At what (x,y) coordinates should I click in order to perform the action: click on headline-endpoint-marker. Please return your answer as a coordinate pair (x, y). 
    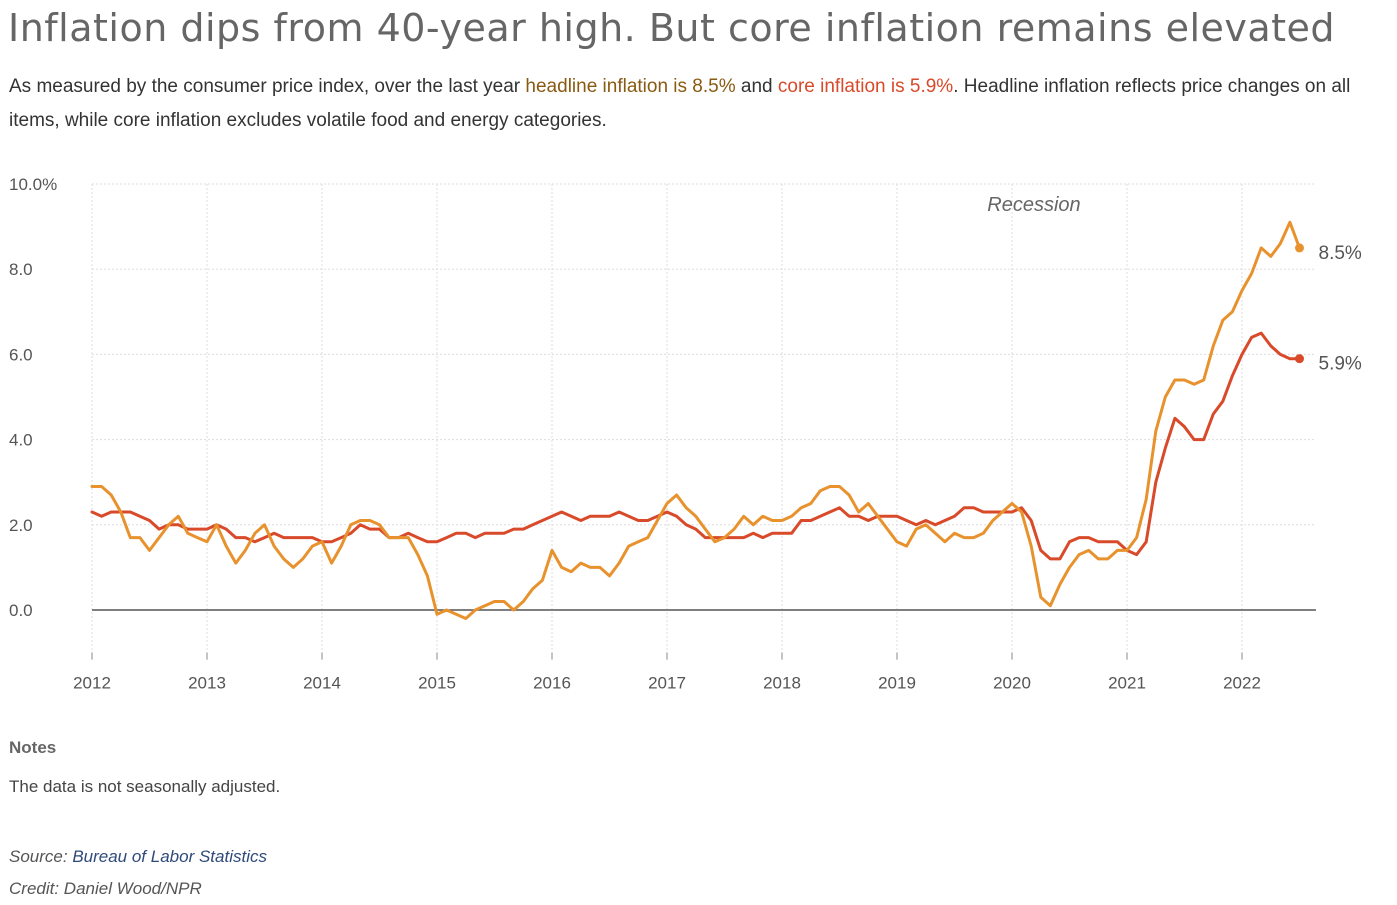
    Looking at the image, I should click on (1299, 248).